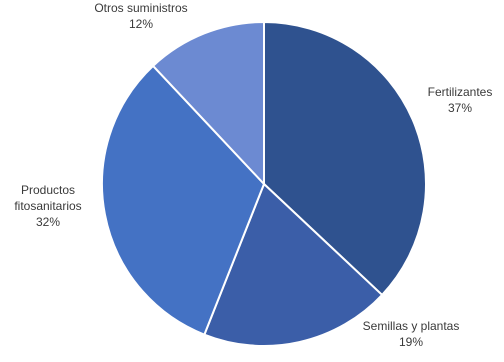 Image resolution: width=504 pixels, height=362 pixels. I want to click on pie-label-fertilizantes: Fertilizantes 37%, so click(460, 100).